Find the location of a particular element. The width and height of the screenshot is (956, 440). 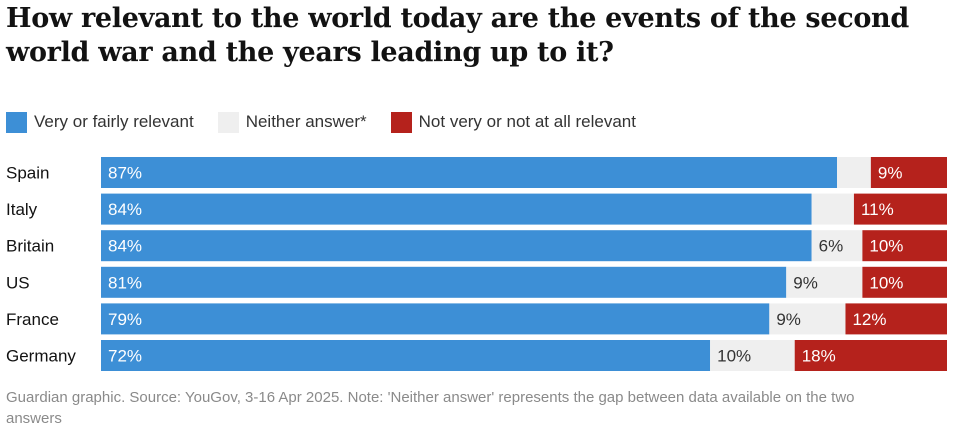

not-relevant-bar-italy is located at coordinates (900, 209).